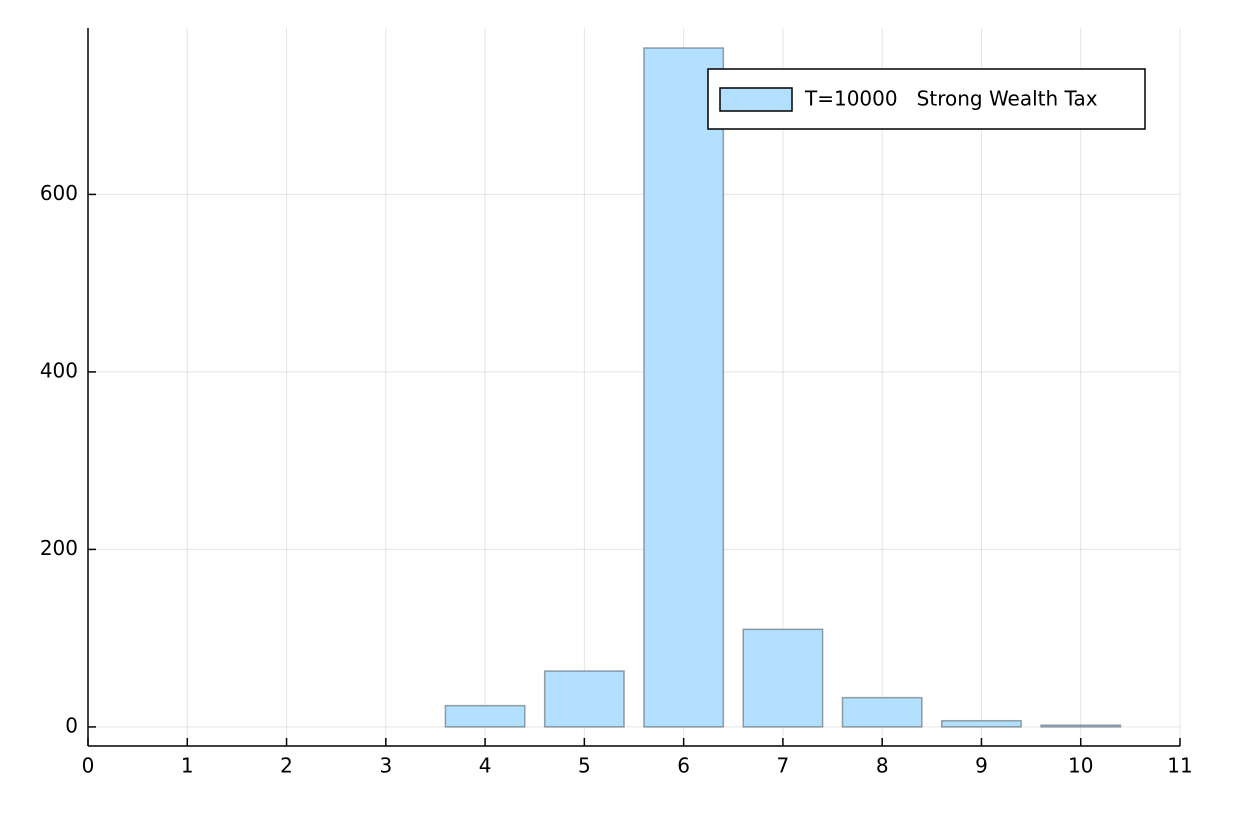  I want to click on y-tick-label: 0, so click(71, 725).